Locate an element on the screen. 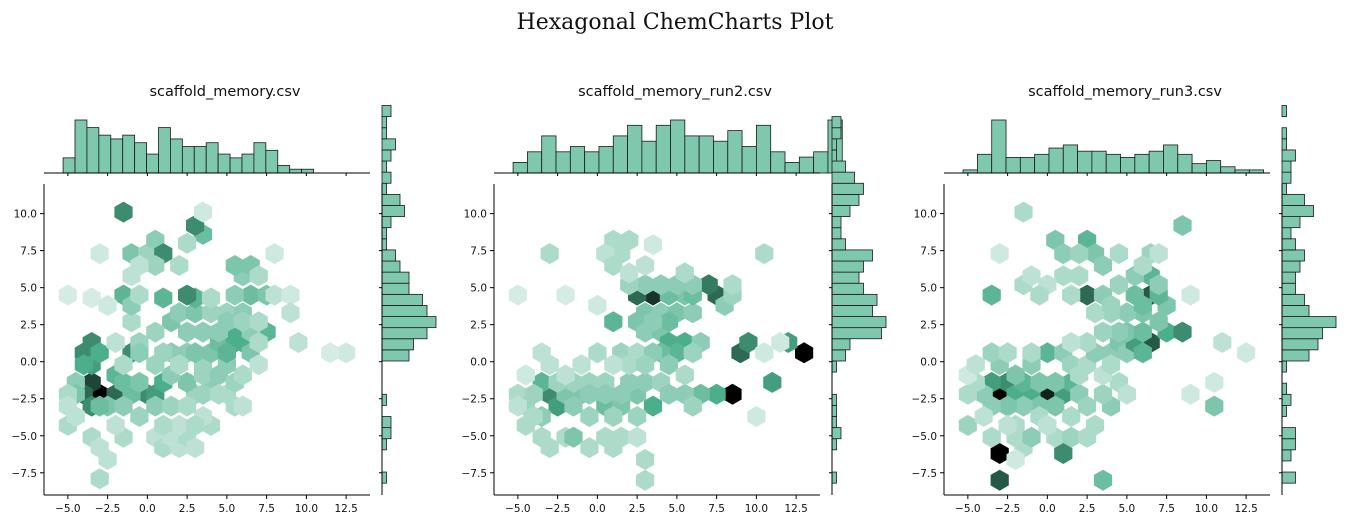  x-tick-label: 0.0 is located at coordinates (147, 509).